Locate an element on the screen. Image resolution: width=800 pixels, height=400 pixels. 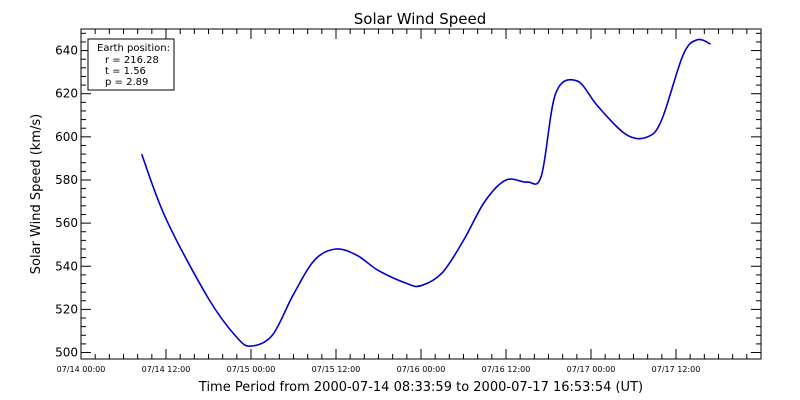
earth-position-r: r = 216.28 is located at coordinates (132, 60).